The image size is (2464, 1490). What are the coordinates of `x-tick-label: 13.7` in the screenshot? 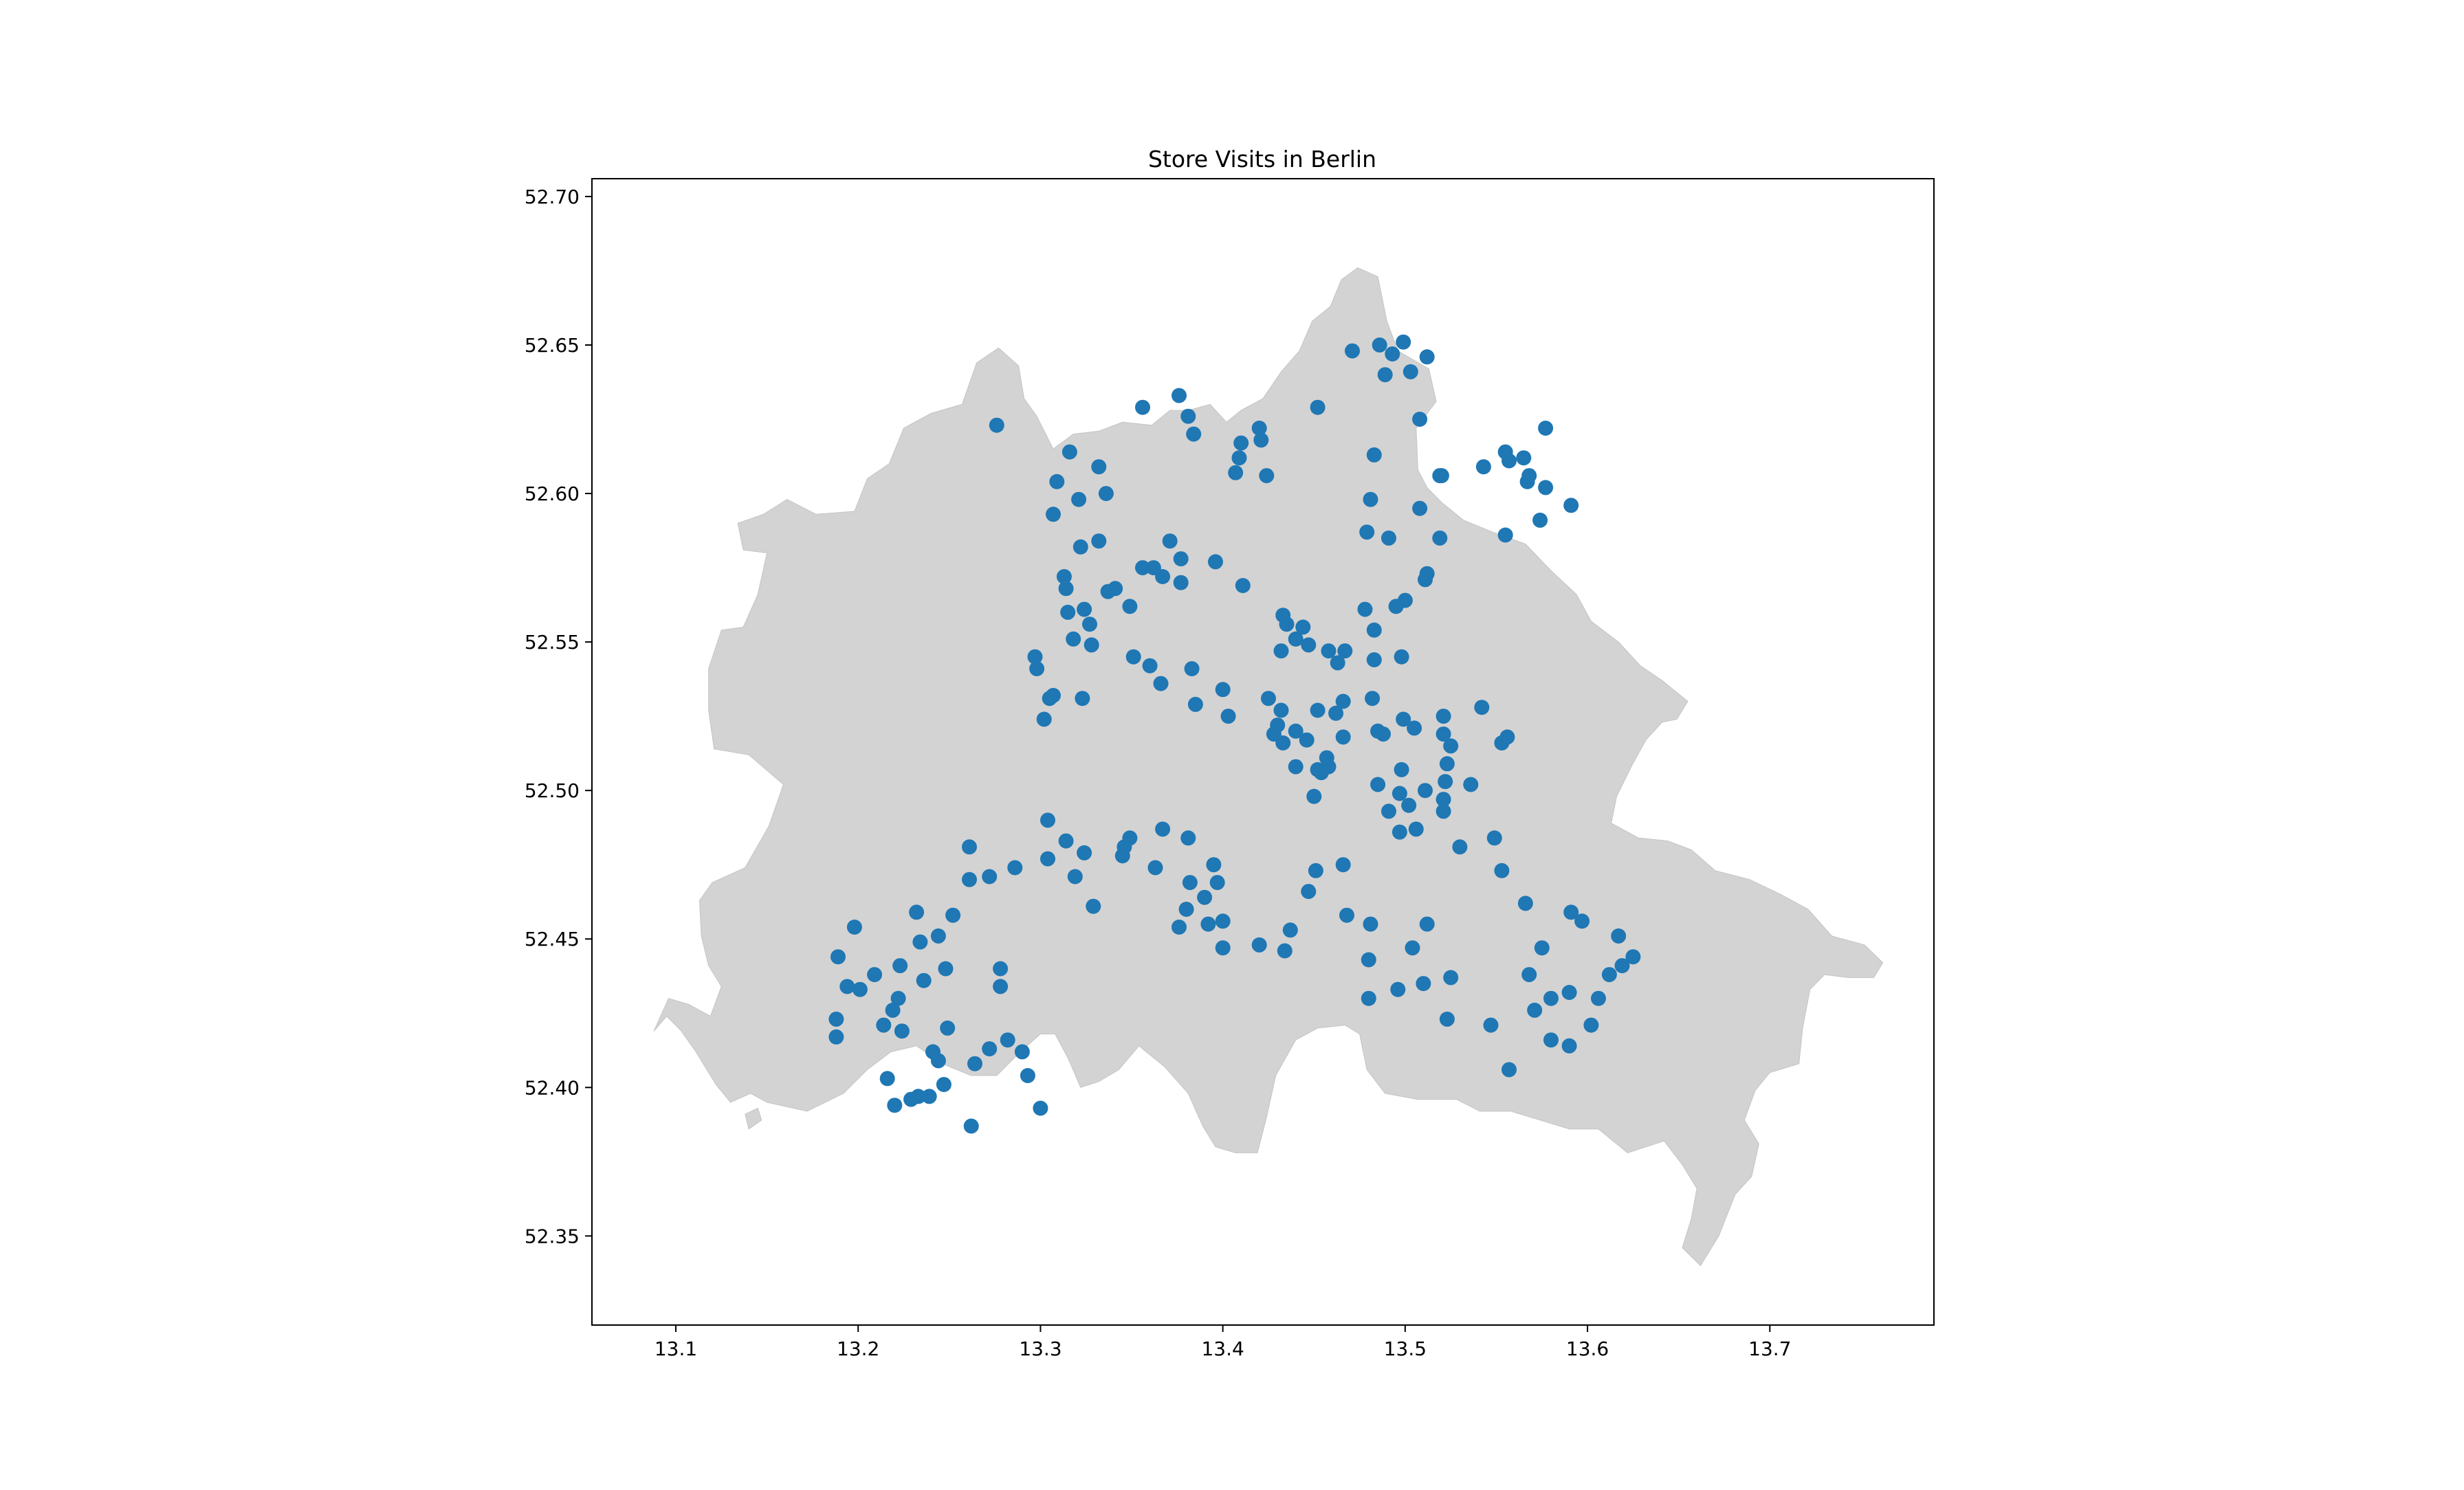 It's located at (1769, 1348).